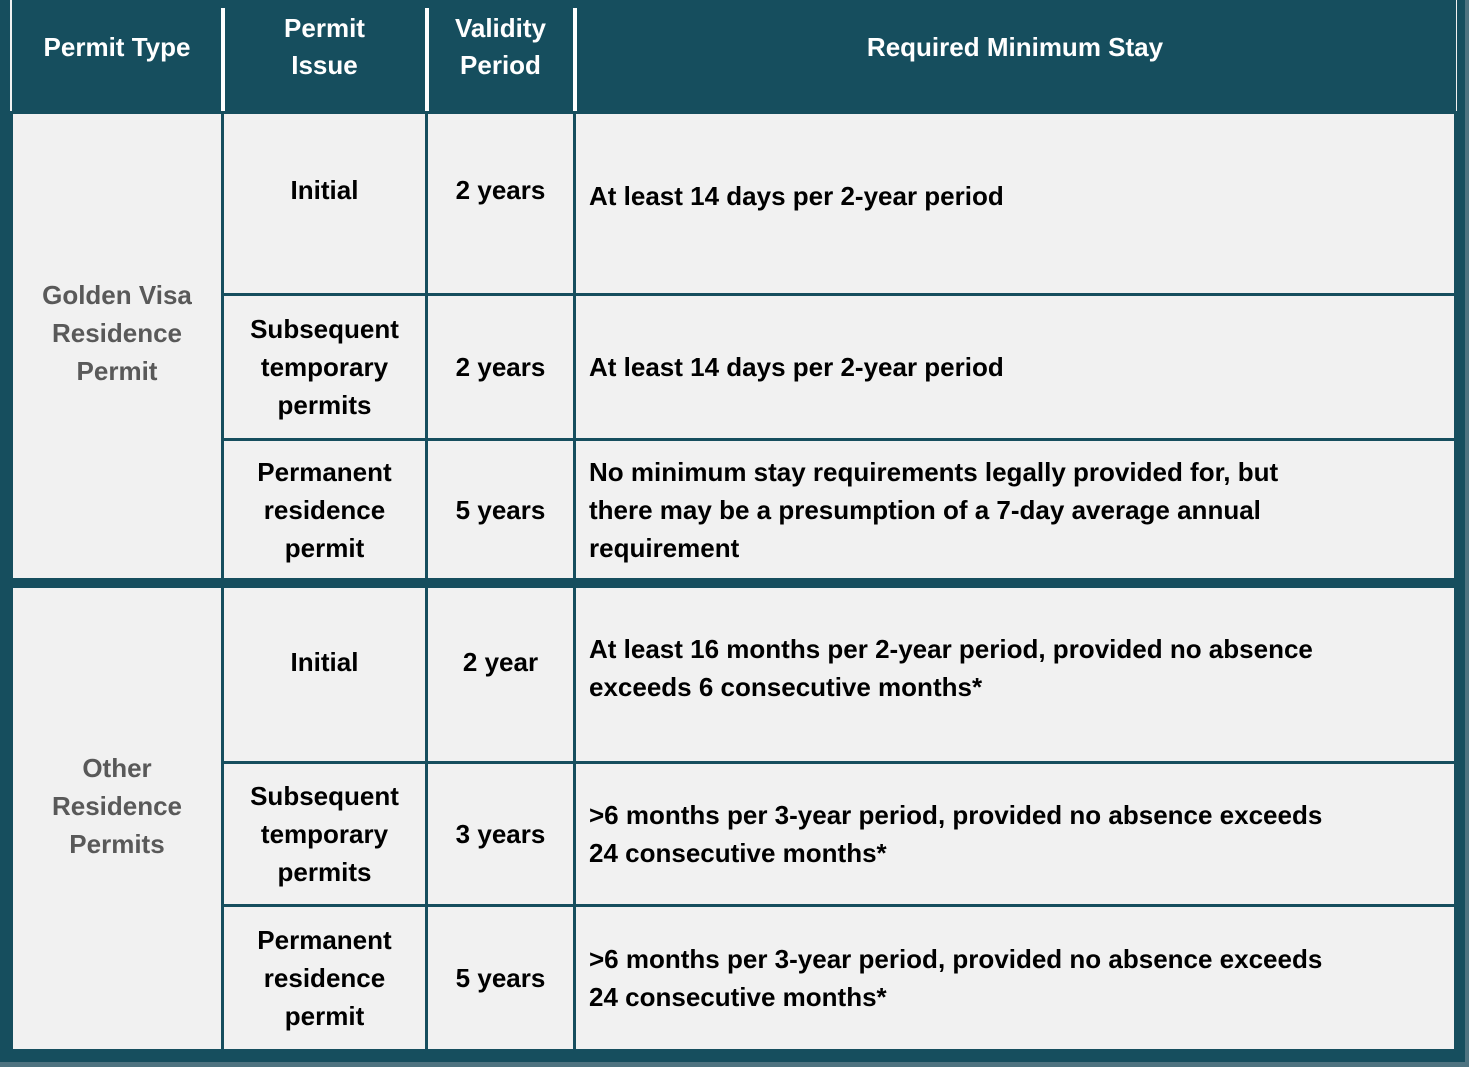 Image resolution: width=1469 pixels, height=1067 pixels. Describe the element at coordinates (500, 834) in the screenshot. I see `cell-validity-period: 3 years` at that location.